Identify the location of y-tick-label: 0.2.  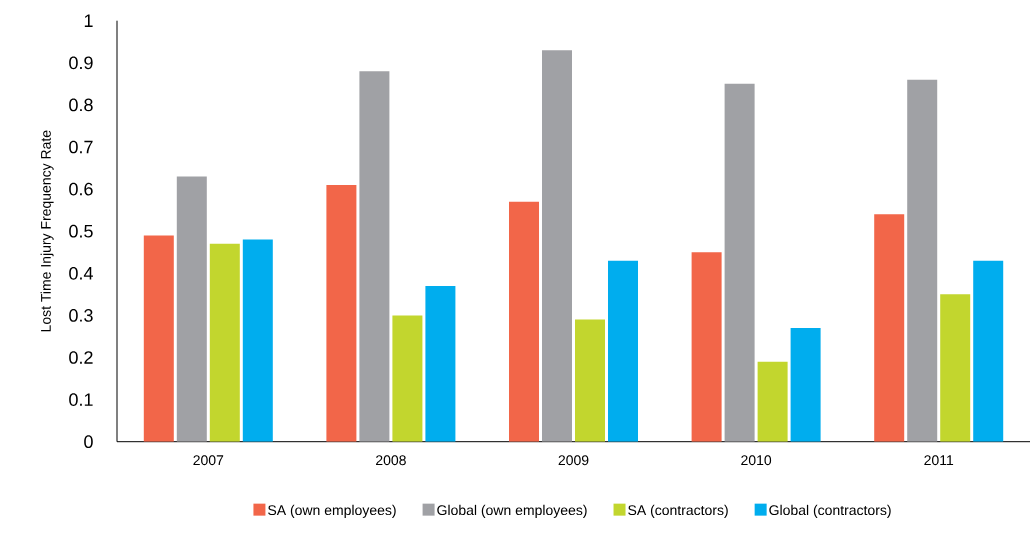
(81, 357).